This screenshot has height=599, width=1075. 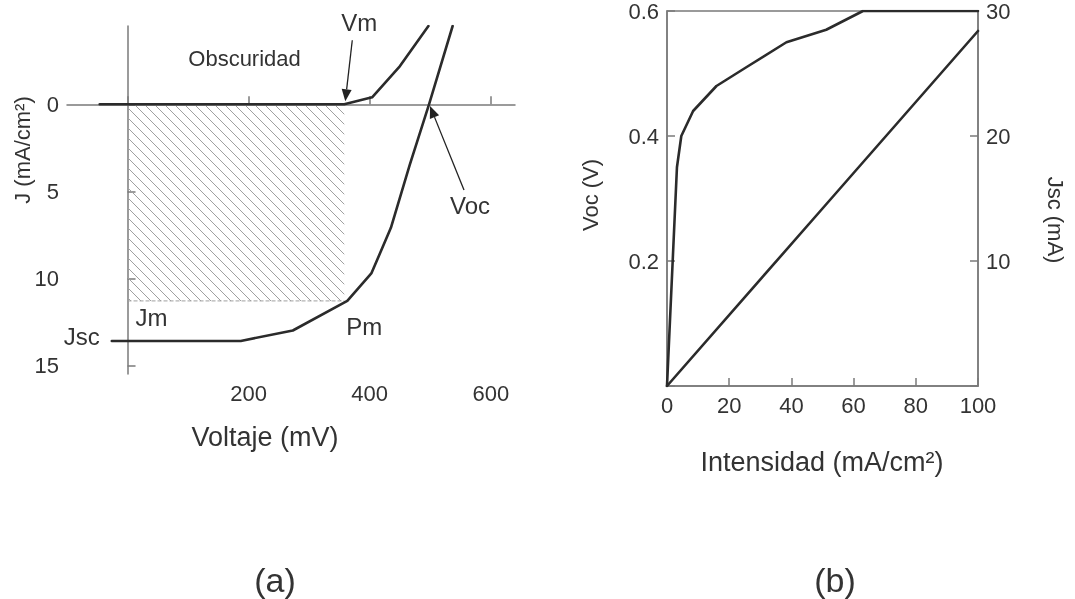 What do you see at coordinates (265, 437) in the screenshot?
I see `x-axis-title: Voltaje (mV)` at bounding box center [265, 437].